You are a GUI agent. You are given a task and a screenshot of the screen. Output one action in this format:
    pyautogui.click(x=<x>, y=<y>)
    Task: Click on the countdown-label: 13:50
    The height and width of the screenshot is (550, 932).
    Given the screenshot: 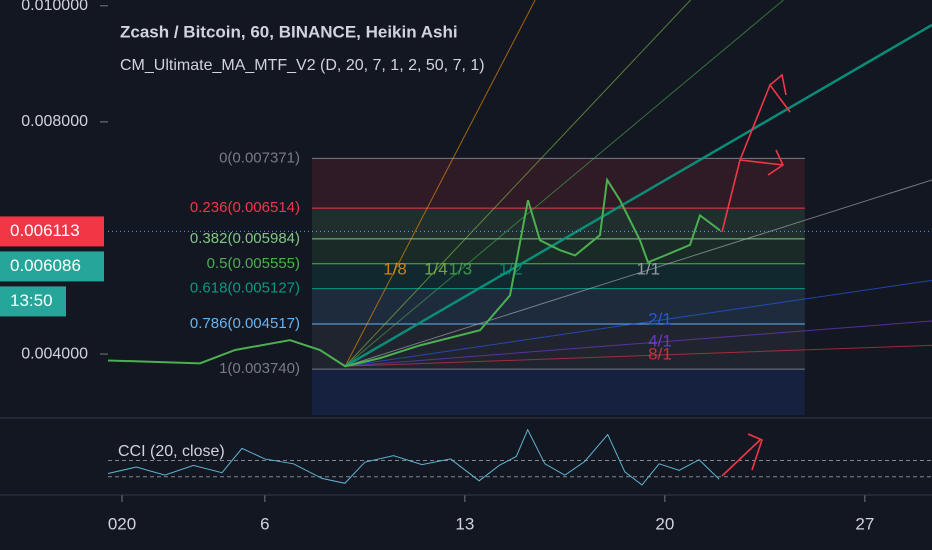 What is the action you would take?
    pyautogui.click(x=31, y=300)
    